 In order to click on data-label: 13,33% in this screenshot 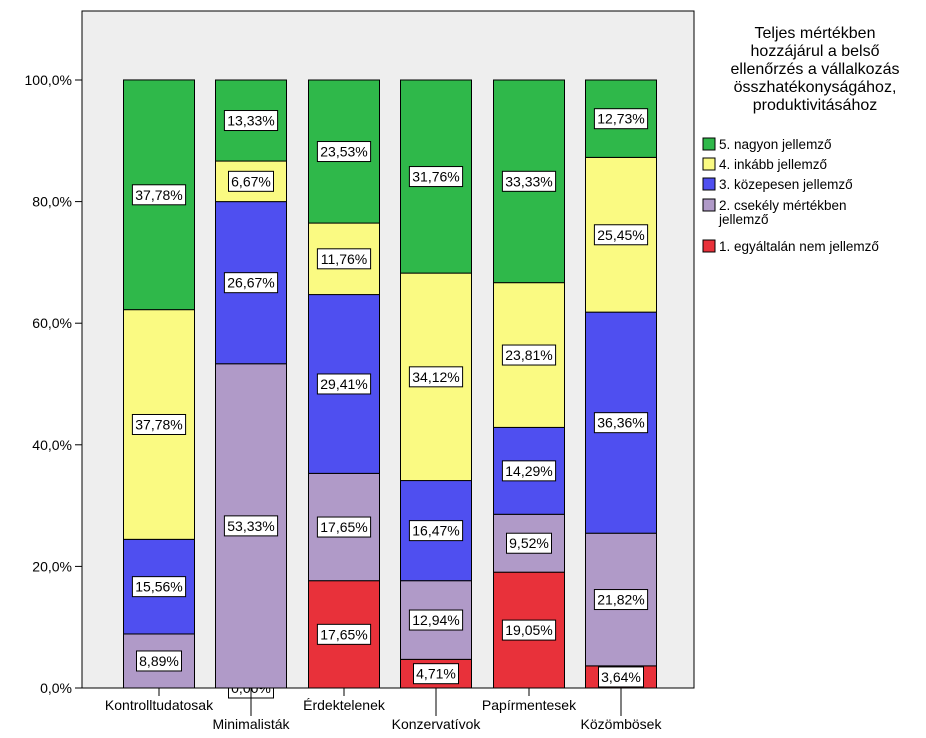, I will do `click(250, 121)`.